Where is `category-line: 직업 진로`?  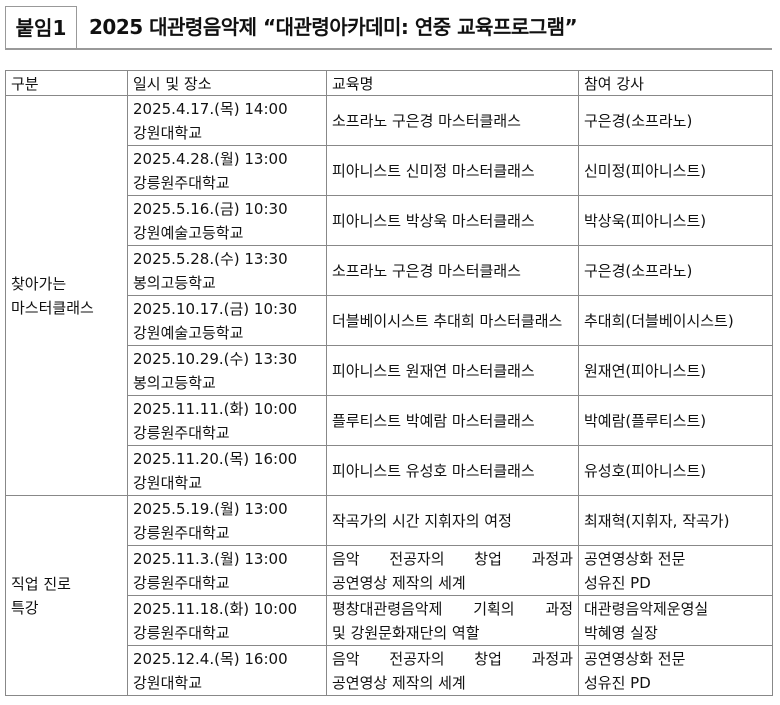 category-line: 직업 진로 is located at coordinates (41, 583).